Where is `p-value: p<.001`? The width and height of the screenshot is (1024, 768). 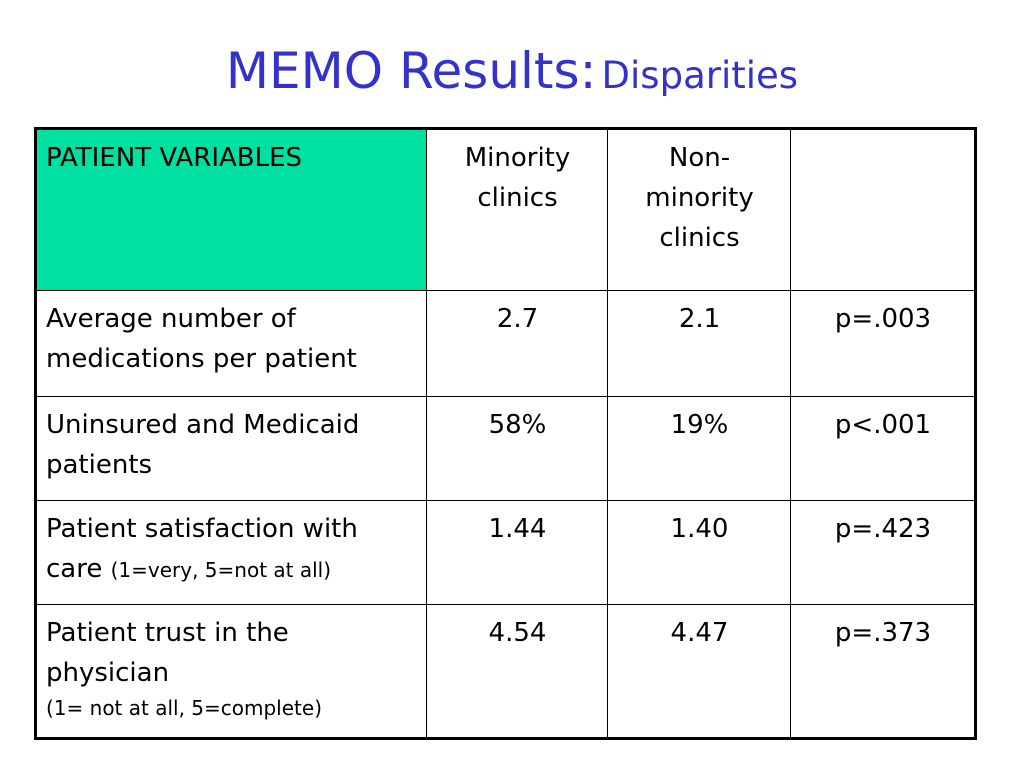 p-value: p<.001 is located at coordinates (883, 448).